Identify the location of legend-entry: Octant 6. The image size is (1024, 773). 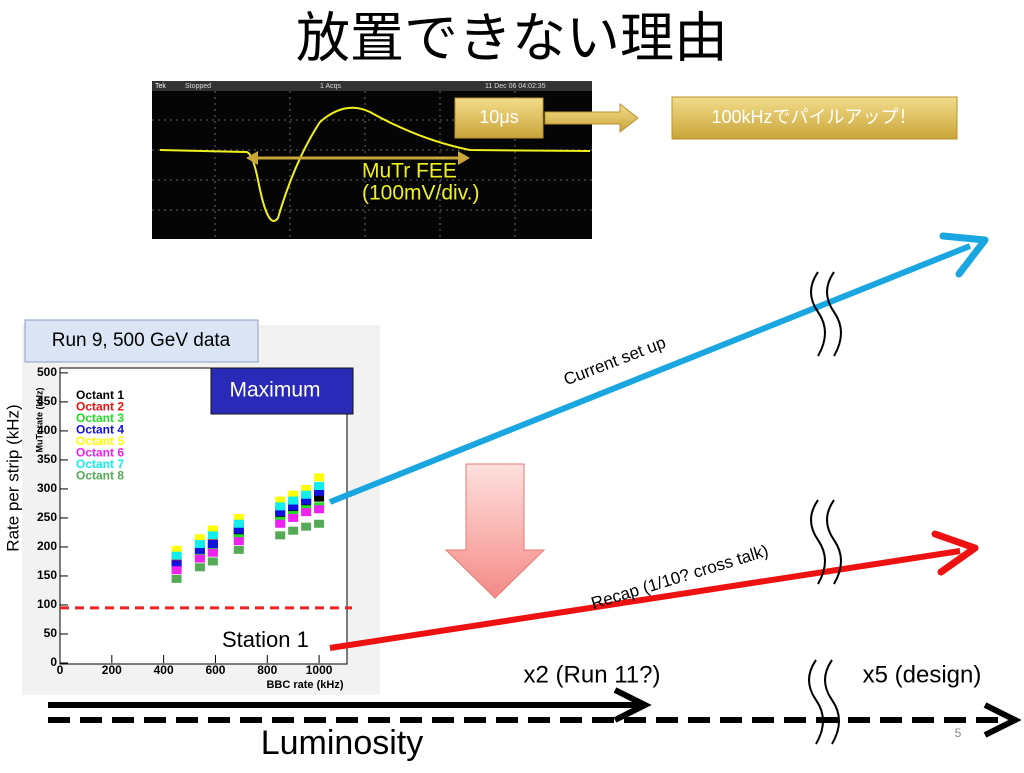
(100, 453).